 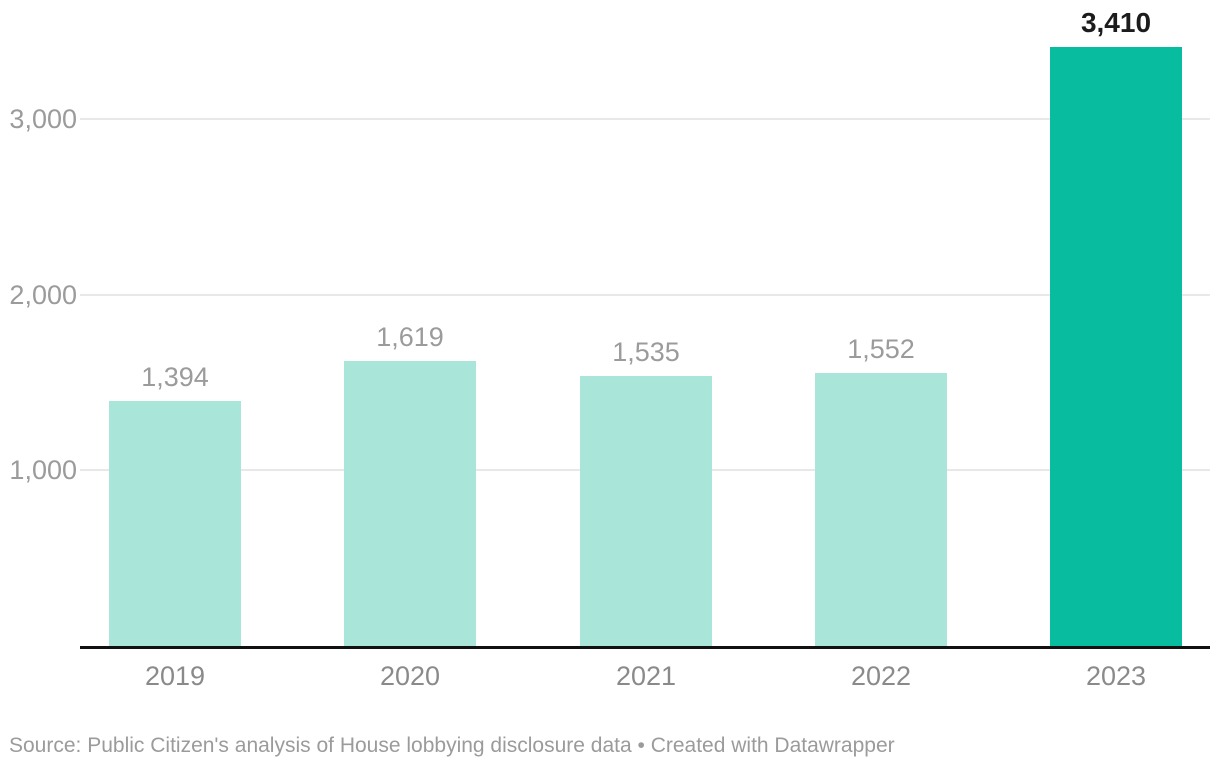 What do you see at coordinates (1116, 22) in the screenshot?
I see `bar-value-label-2023: 3,410` at bounding box center [1116, 22].